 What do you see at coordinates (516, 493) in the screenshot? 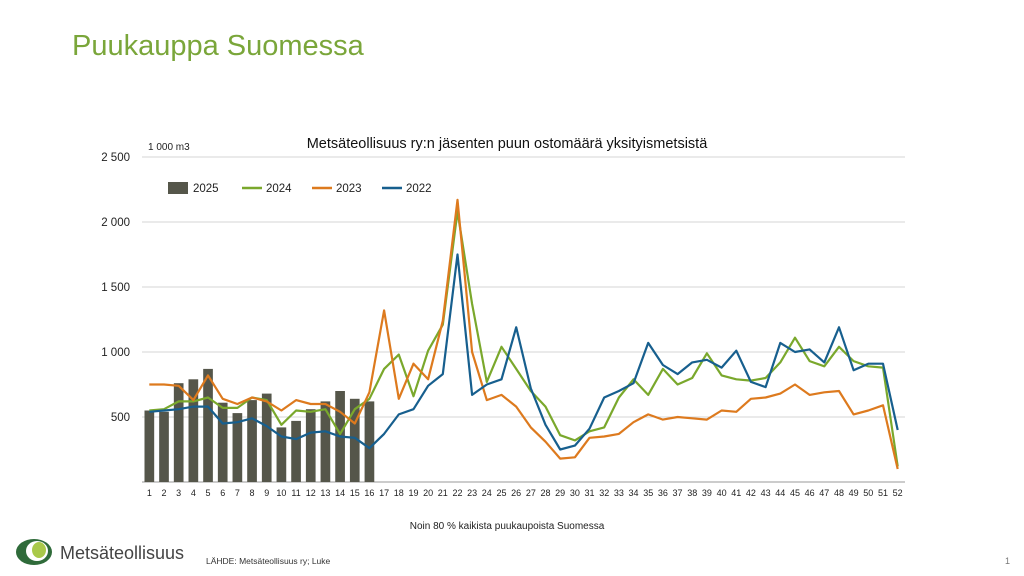
I see `x-tick-label: 26` at bounding box center [516, 493].